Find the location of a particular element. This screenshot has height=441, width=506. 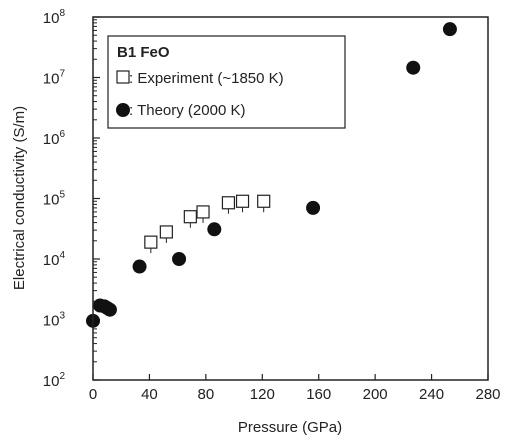

x-tick-label: 200 is located at coordinates (375, 394).